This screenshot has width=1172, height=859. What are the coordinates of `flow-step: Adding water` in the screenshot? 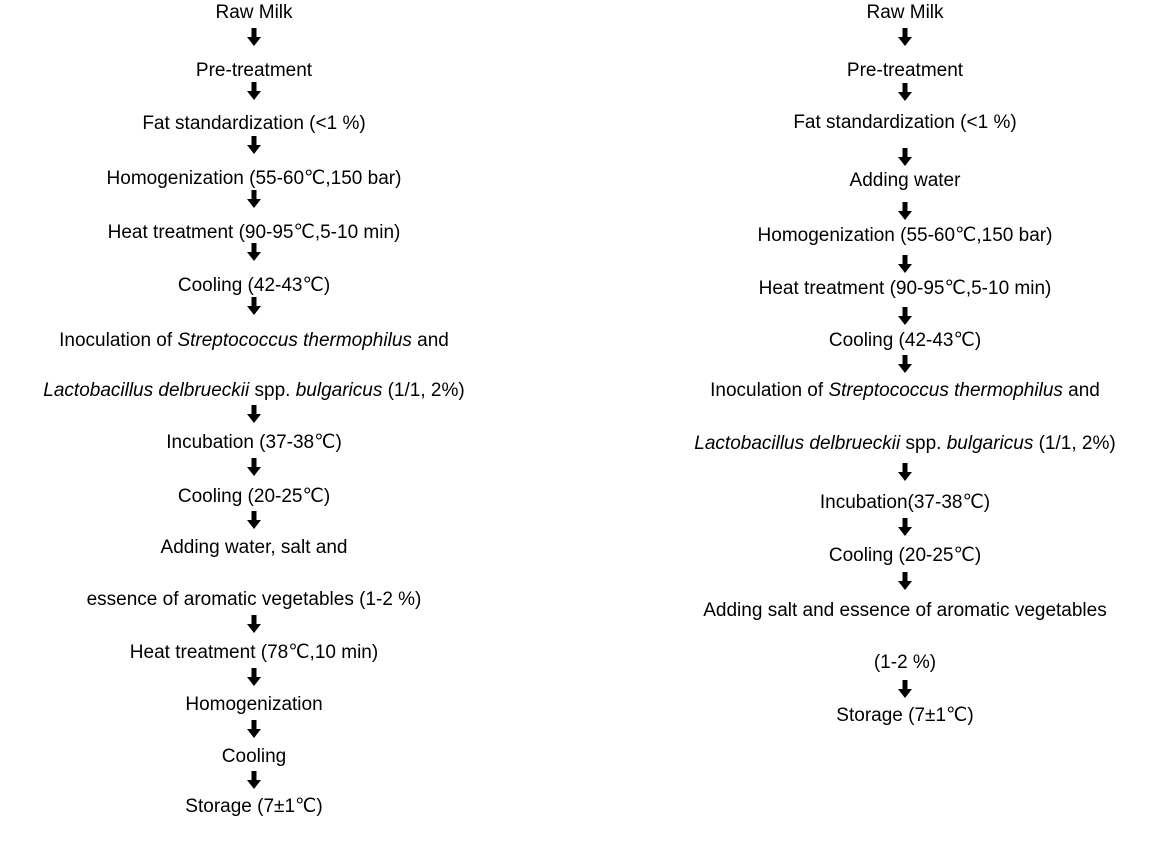 It's located at (905, 181).